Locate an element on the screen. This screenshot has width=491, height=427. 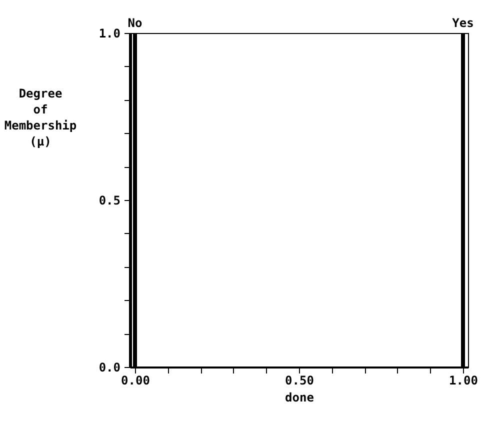
y-axis-title: Degree of Membership (μ) is located at coordinates (40, 117).